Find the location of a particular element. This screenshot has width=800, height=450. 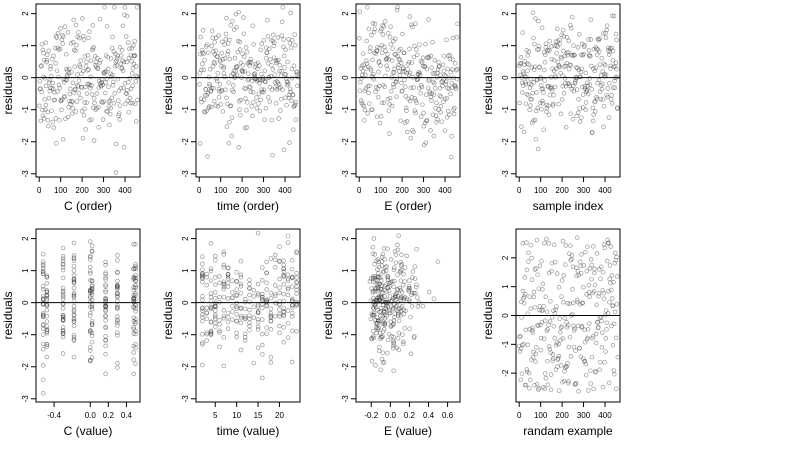

x-tick-label: 15 is located at coordinates (258, 415).